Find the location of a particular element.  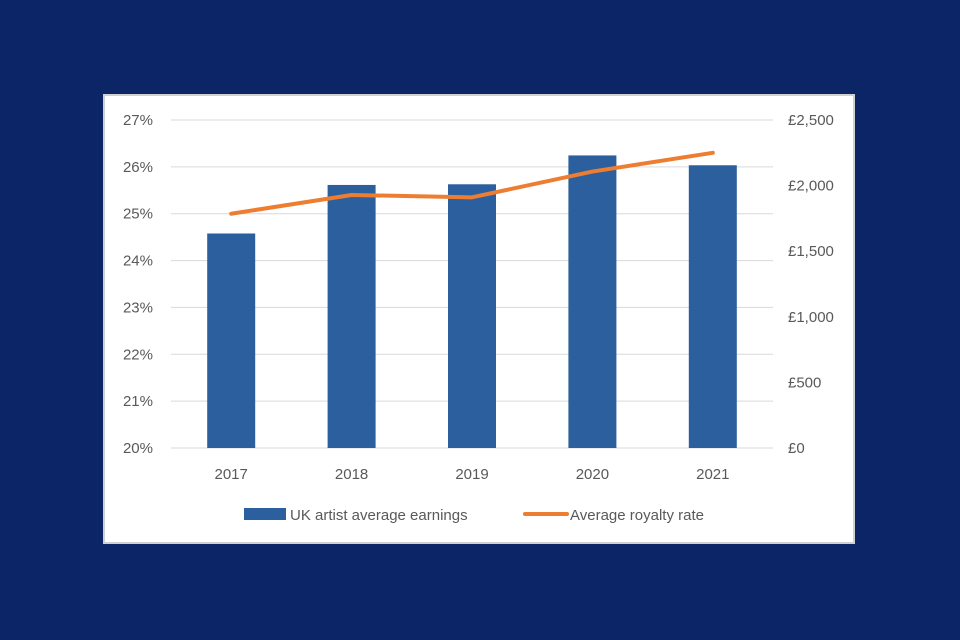

legend-label-earnings: UK artist average earnings is located at coordinates (379, 515).